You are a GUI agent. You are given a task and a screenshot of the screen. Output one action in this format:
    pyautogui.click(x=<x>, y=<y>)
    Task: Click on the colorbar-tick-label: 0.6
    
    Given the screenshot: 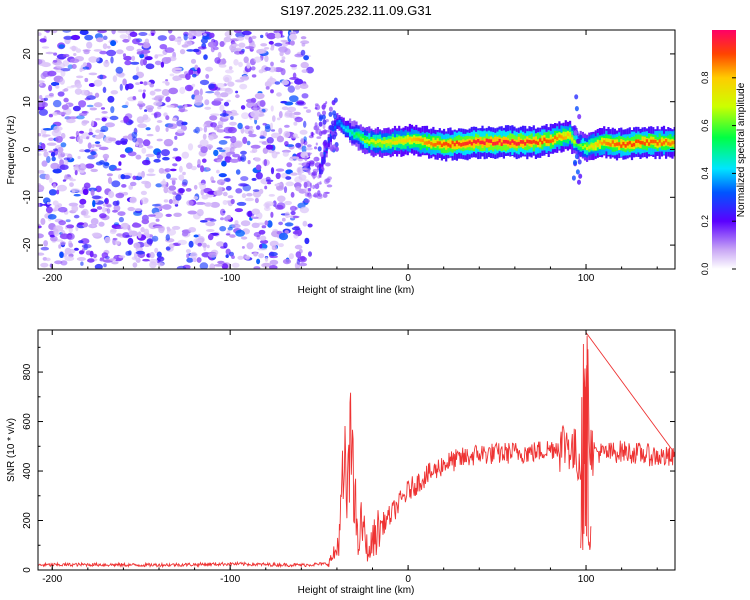 What is the action you would take?
    pyautogui.click(x=705, y=125)
    